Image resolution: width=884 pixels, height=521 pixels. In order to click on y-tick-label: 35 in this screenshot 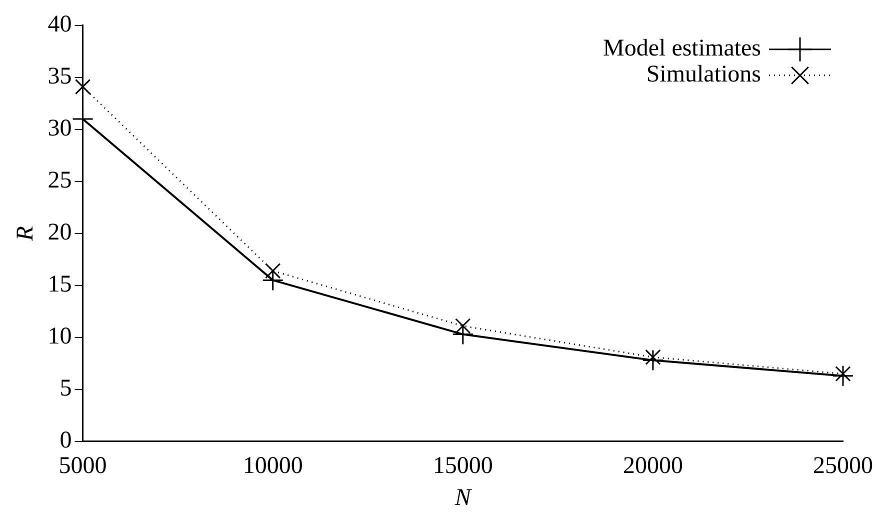, I will do `click(60, 77)`.